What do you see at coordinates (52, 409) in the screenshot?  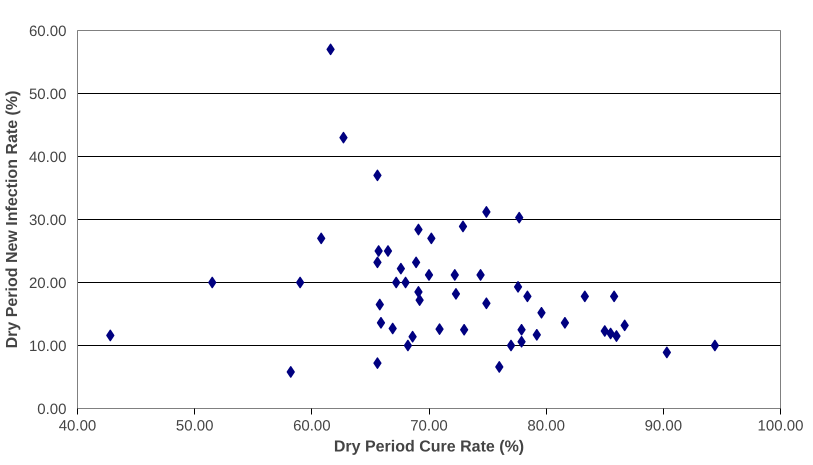 I see `y-tick-label: 0.00` at bounding box center [52, 409].